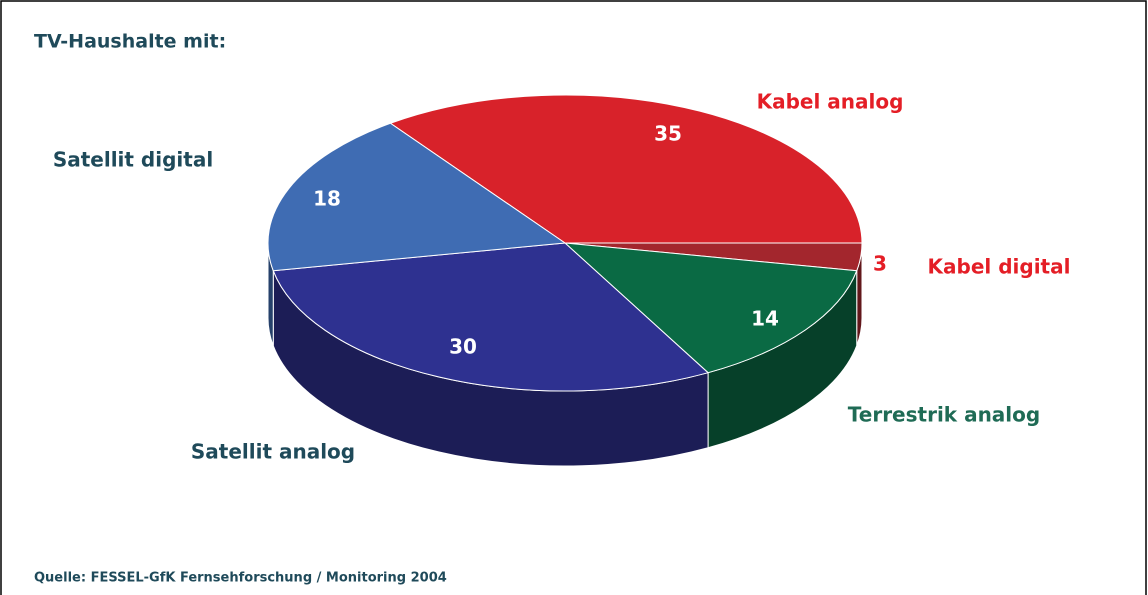 Image resolution: width=1148 pixels, height=595 pixels. What do you see at coordinates (880, 264) in the screenshot?
I see `value-label: 3` at bounding box center [880, 264].